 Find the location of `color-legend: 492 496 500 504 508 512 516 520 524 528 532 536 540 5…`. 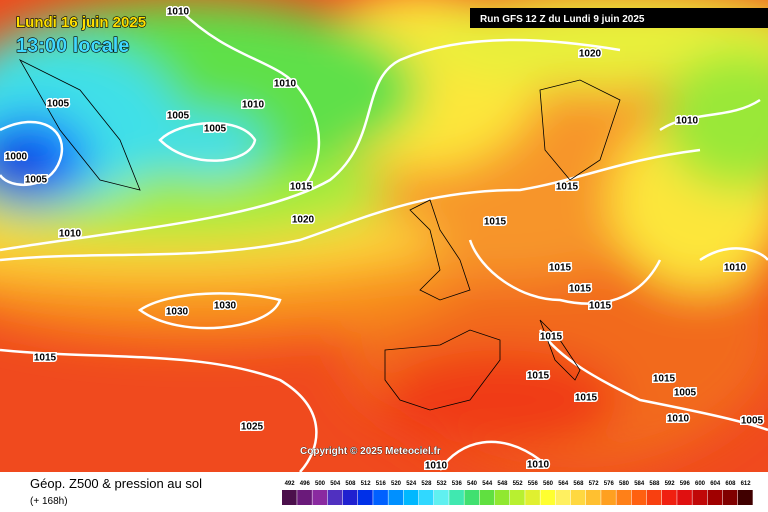

color-legend: 492 496 500 504 508 512 516 520 524 528 532 536 540 5… is located at coordinates (517, 493).